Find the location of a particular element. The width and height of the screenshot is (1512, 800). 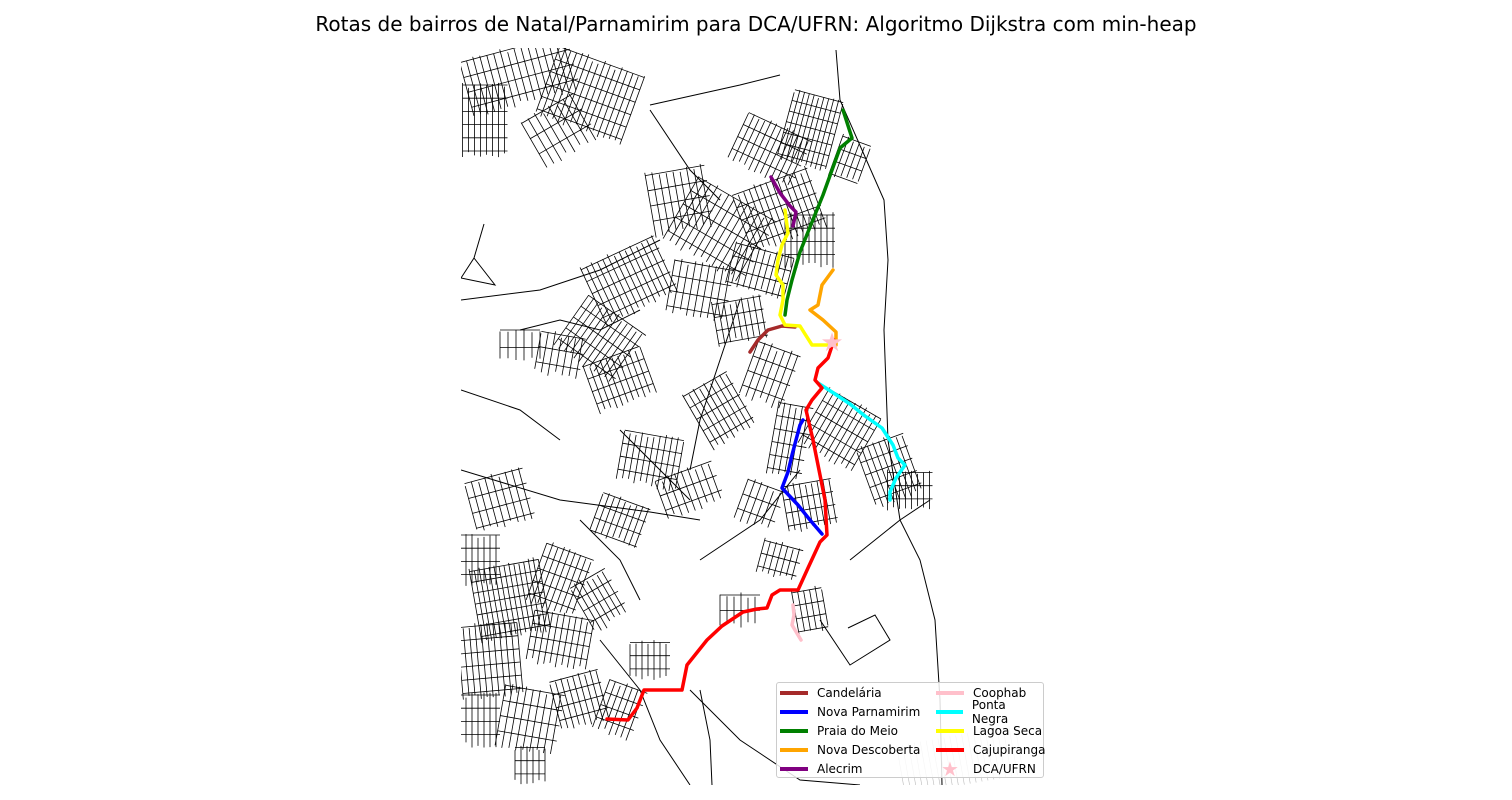

legend-item: Coophab is located at coordinates (981, 693).